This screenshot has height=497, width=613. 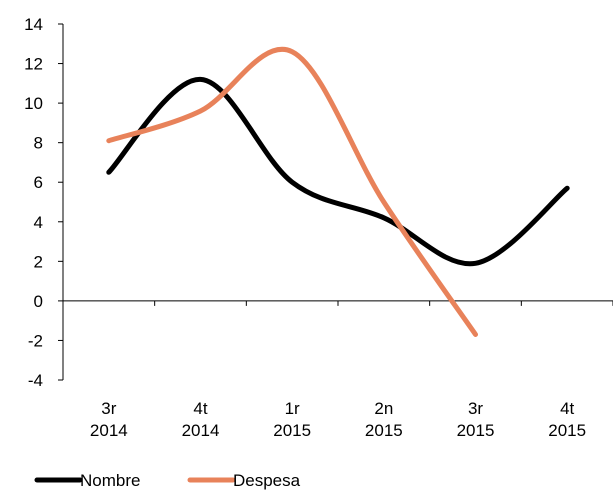 What do you see at coordinates (38, 301) in the screenshot?
I see `y-tick-label: 0` at bounding box center [38, 301].